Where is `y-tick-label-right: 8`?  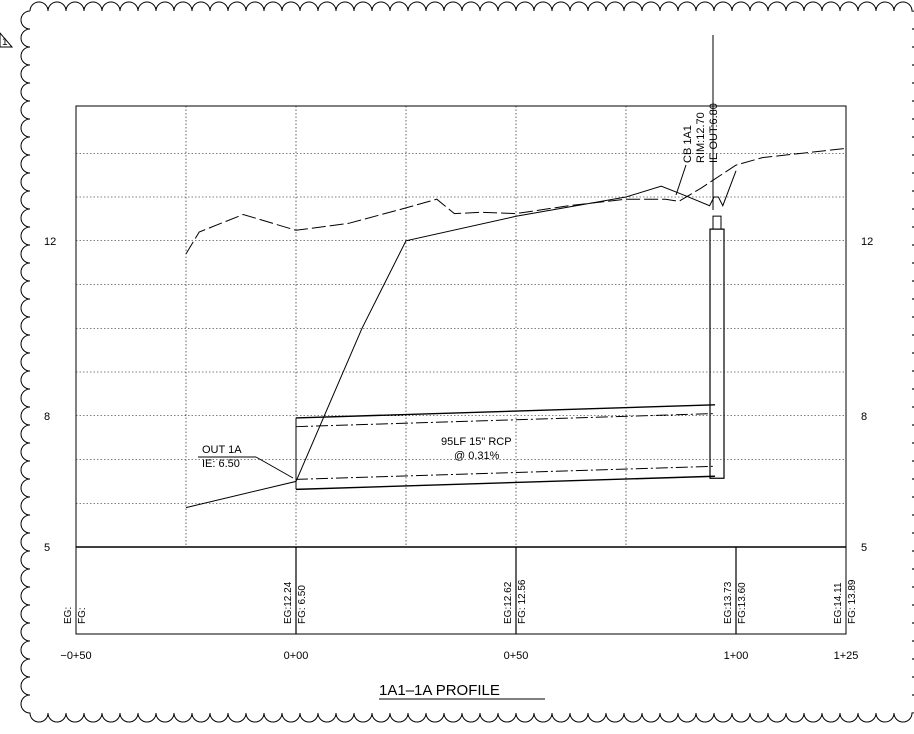 y-tick-label-right: 8 is located at coordinates (864, 417).